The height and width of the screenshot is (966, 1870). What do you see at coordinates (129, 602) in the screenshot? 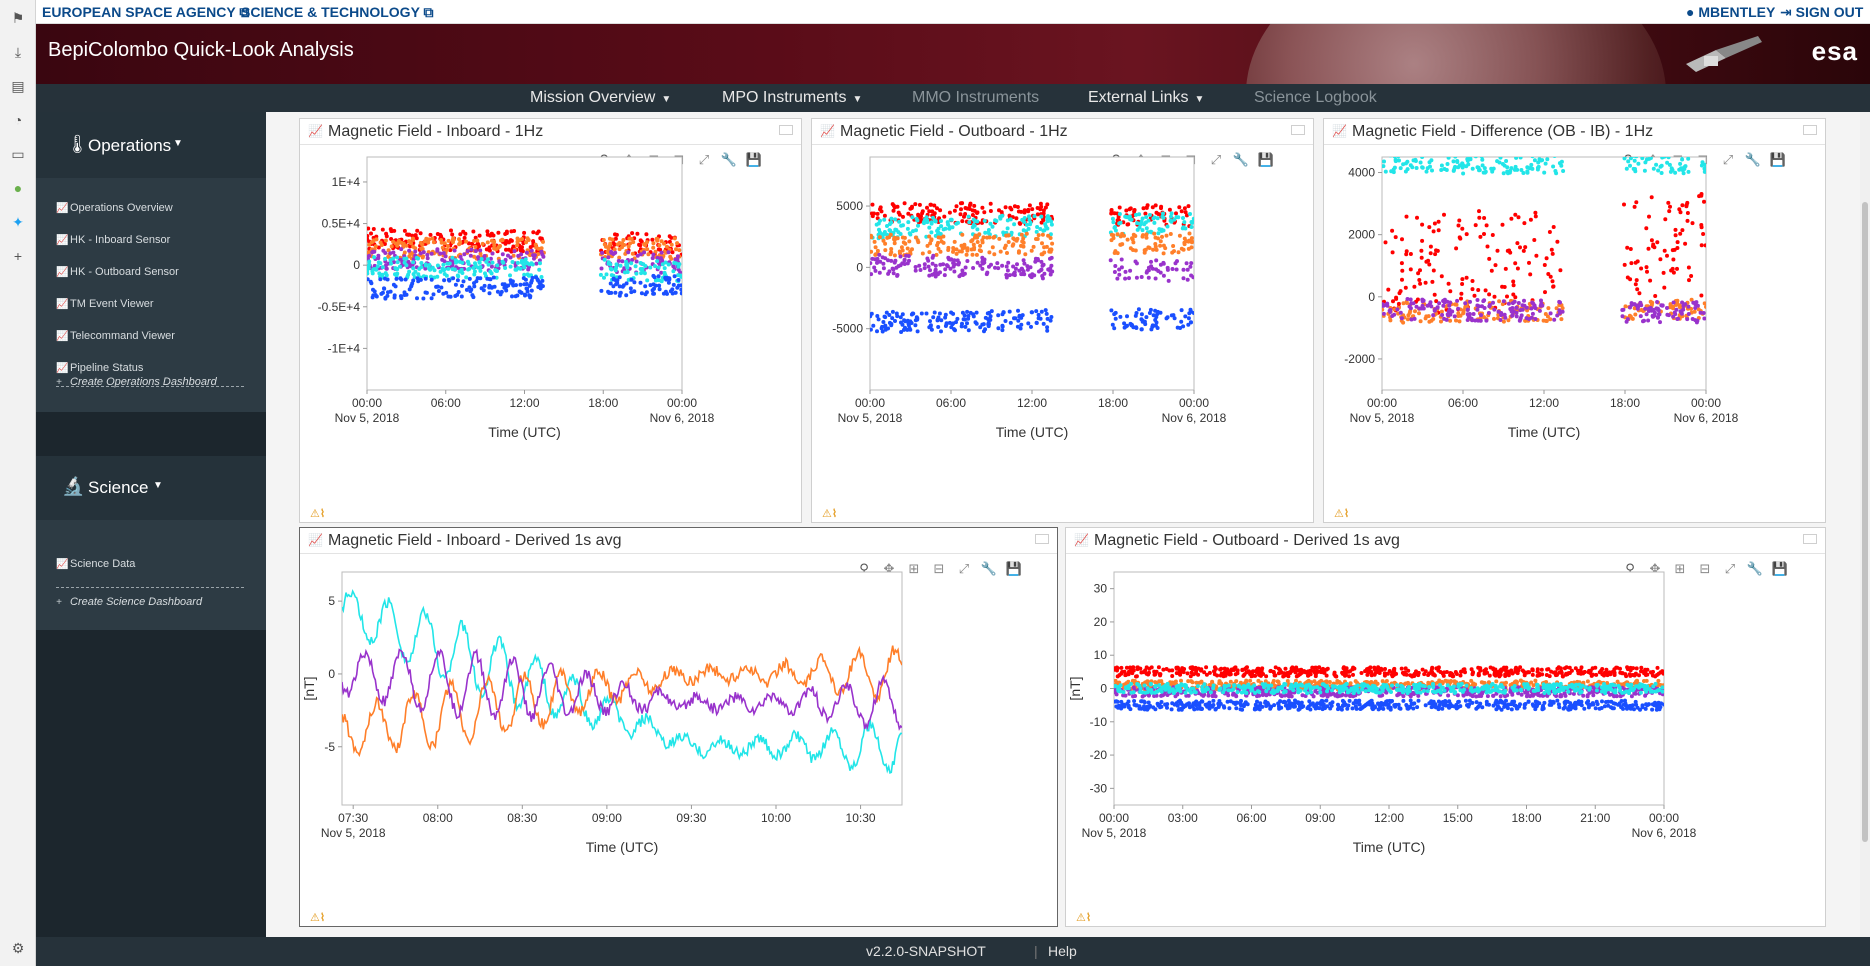
I see `create-science-dashboard: + Create Science Dashboard` at bounding box center [129, 602].